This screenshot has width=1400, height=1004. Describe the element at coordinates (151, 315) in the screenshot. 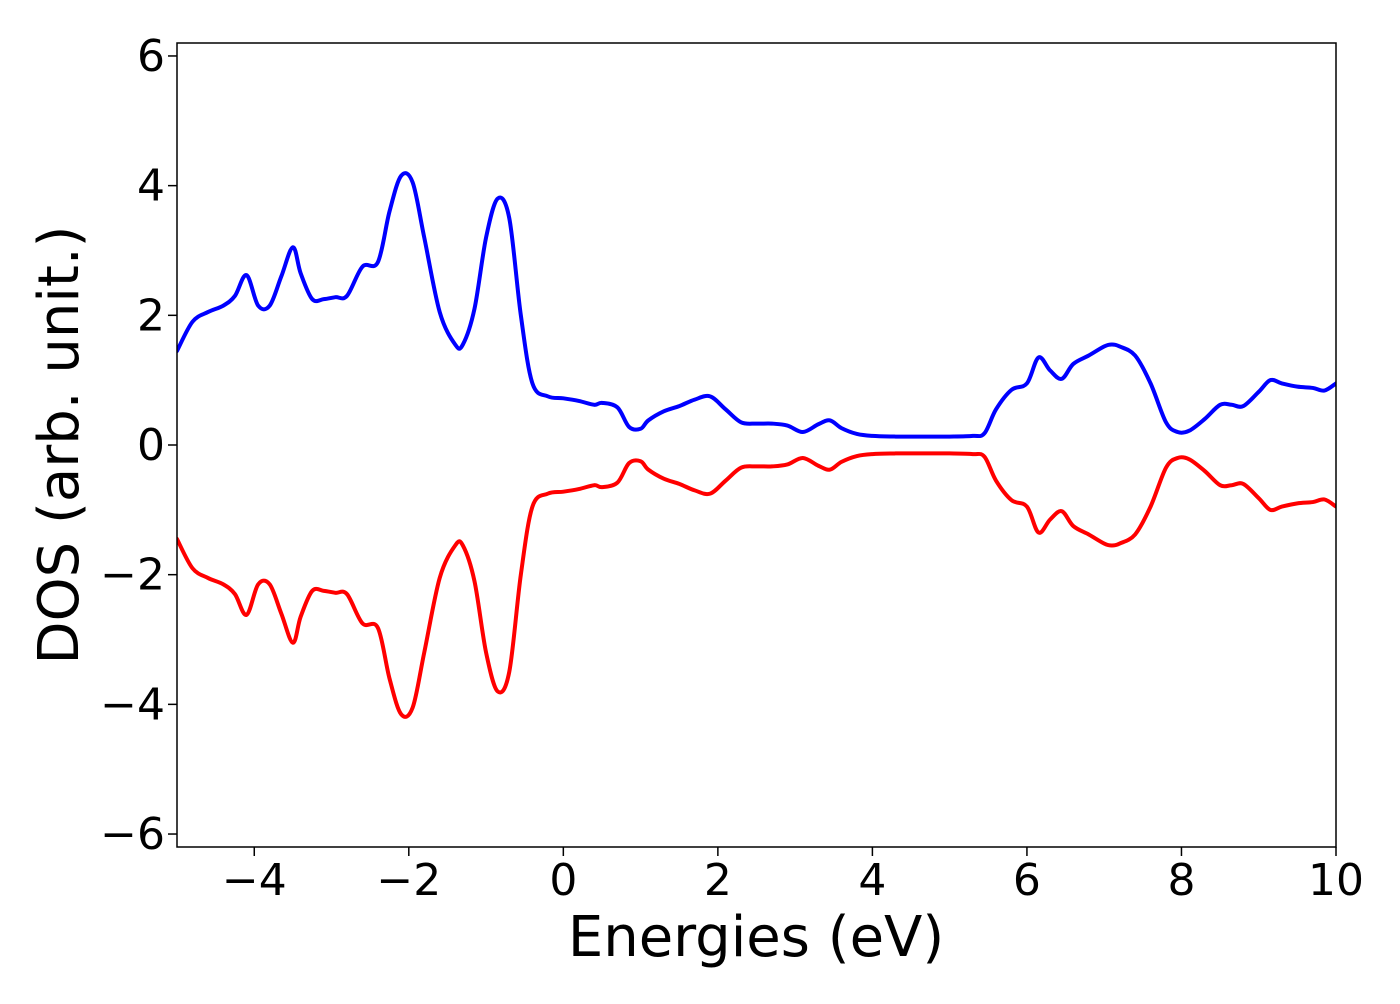

I see `y-tick-label: 2` at that location.